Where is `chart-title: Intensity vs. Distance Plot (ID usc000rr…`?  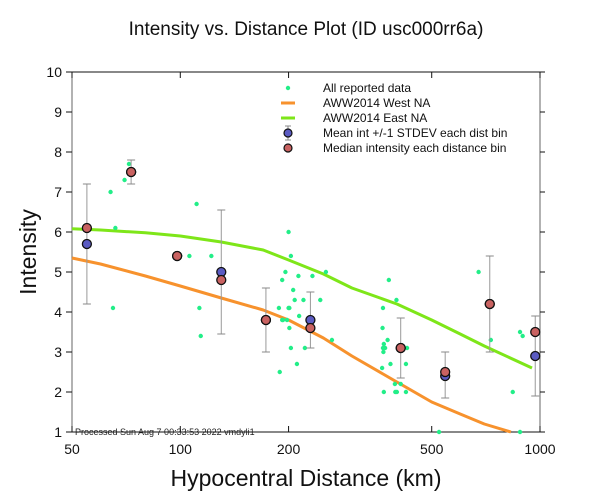
chart-title: Intensity vs. Distance Plot (ID usc000rr… is located at coordinates (306, 29).